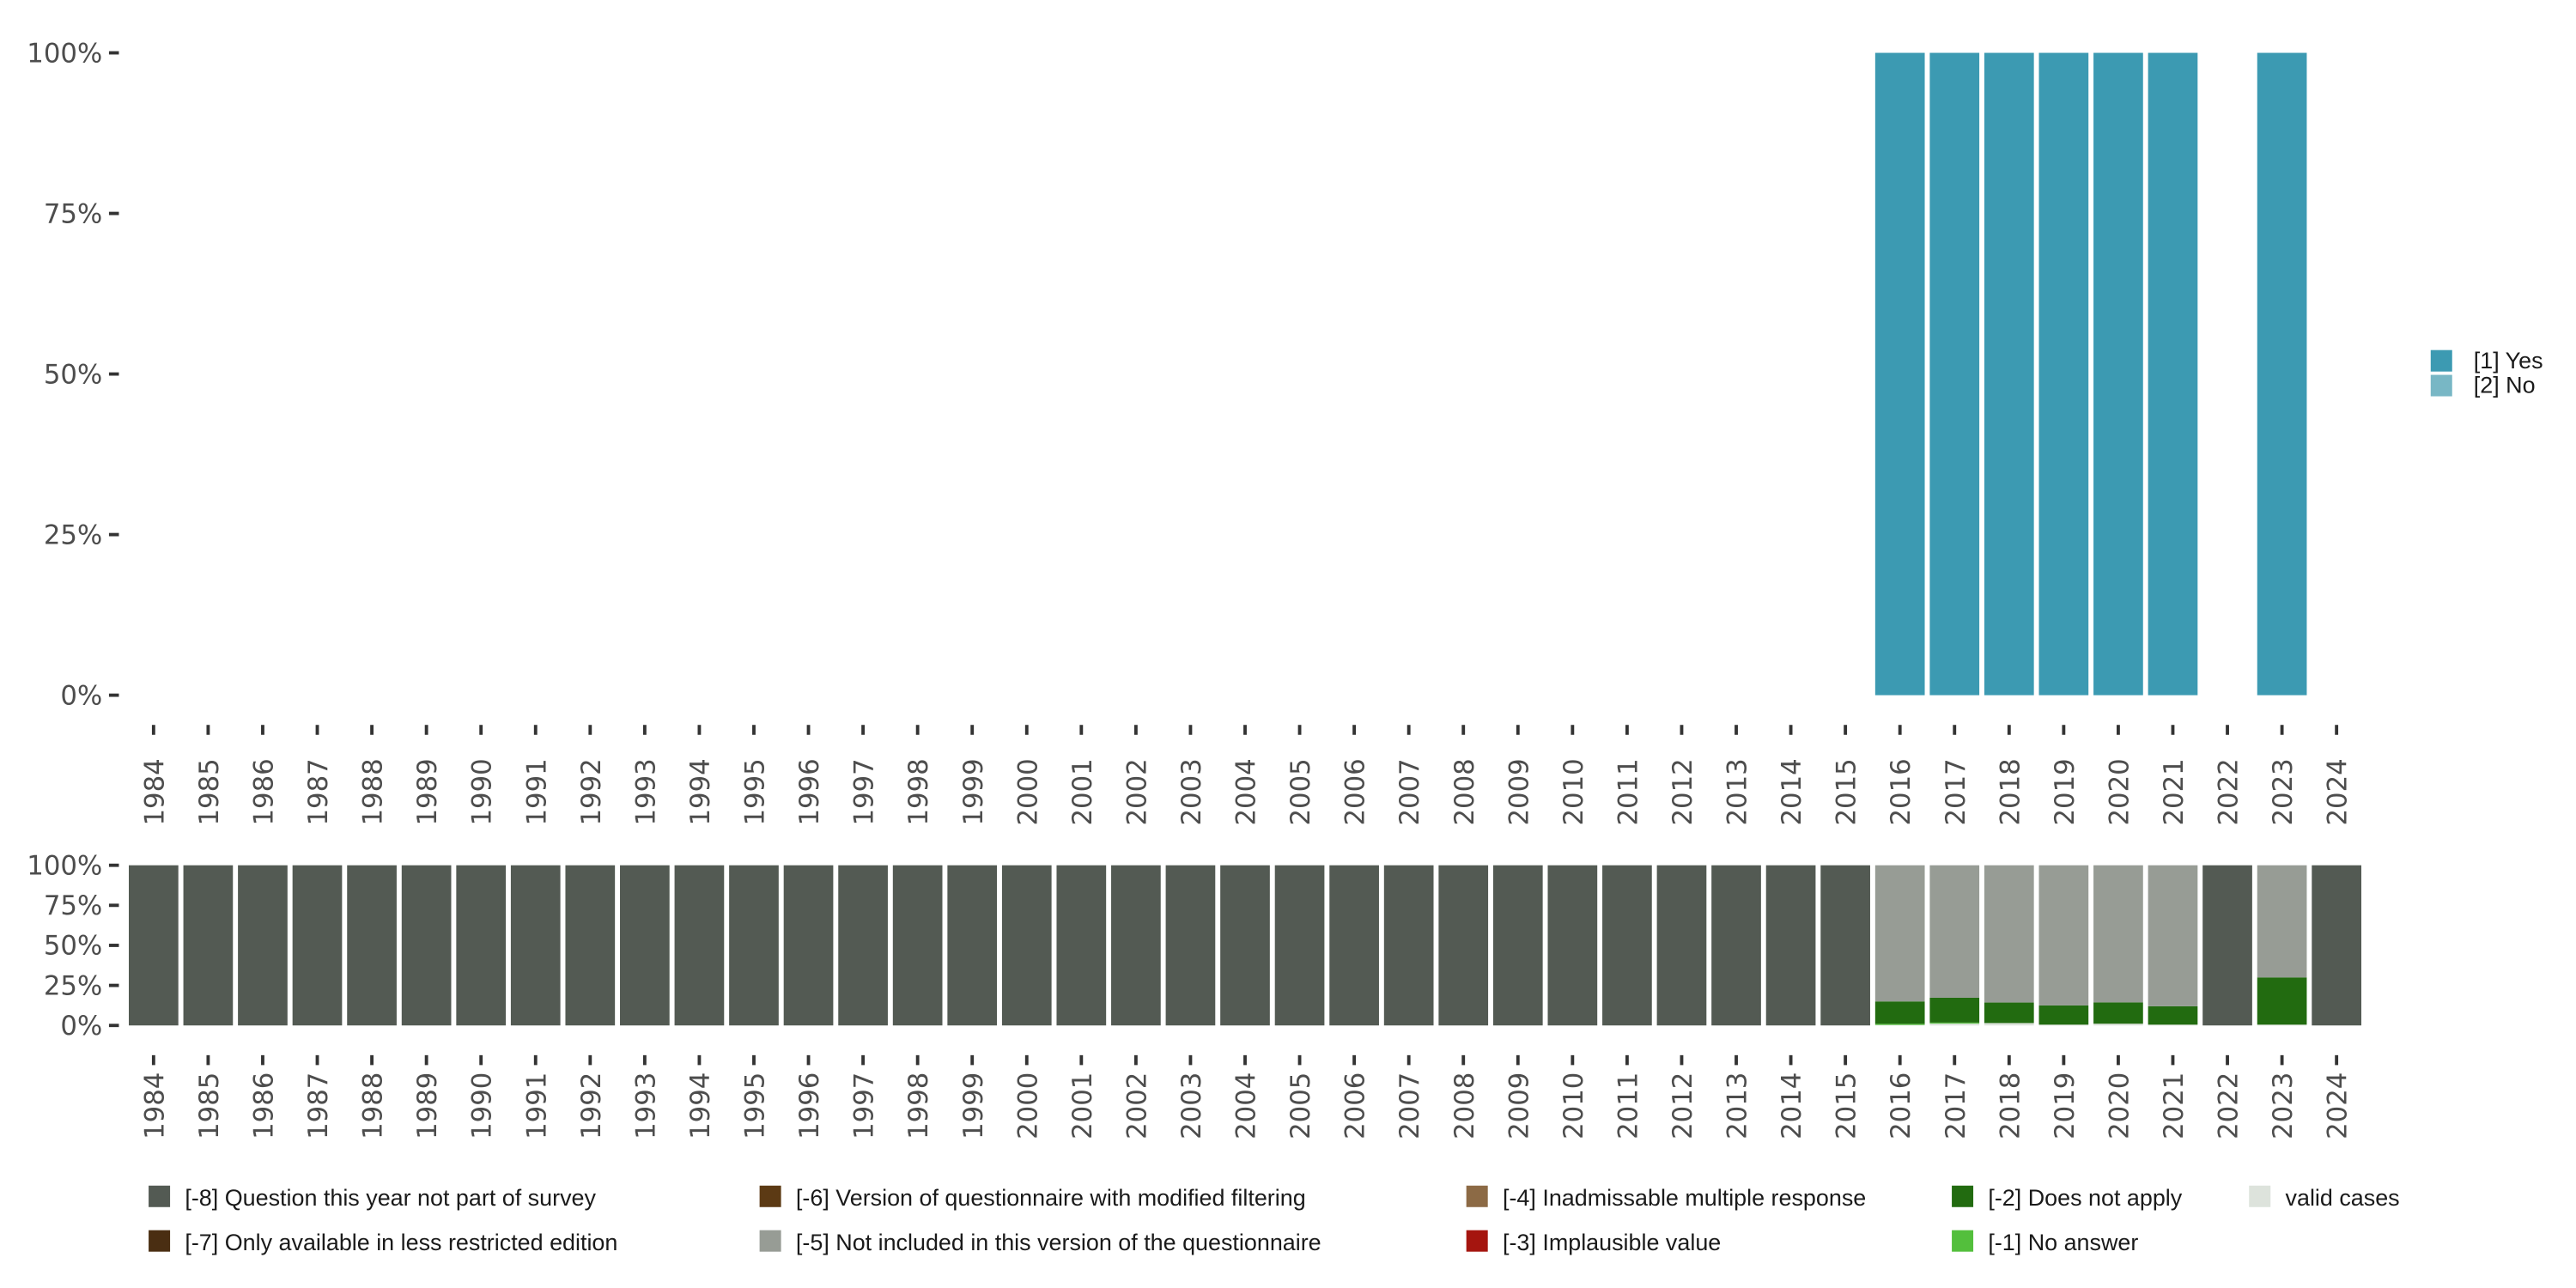 This screenshot has height=1288, width=2576. What do you see at coordinates (536, 1105) in the screenshot?
I see `x-tick-label: 1991` at bounding box center [536, 1105].